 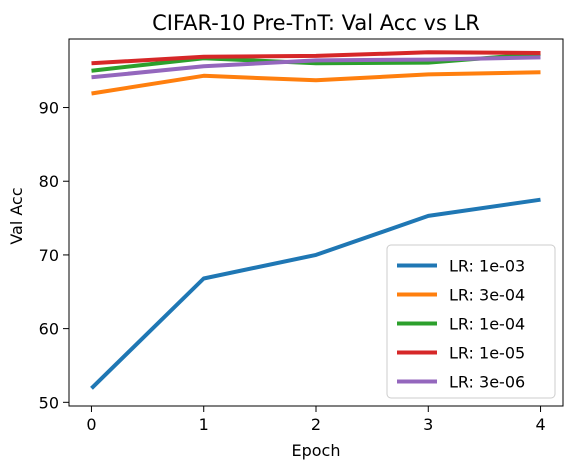 I want to click on x-tick-label-1: 1, so click(x=204, y=424).